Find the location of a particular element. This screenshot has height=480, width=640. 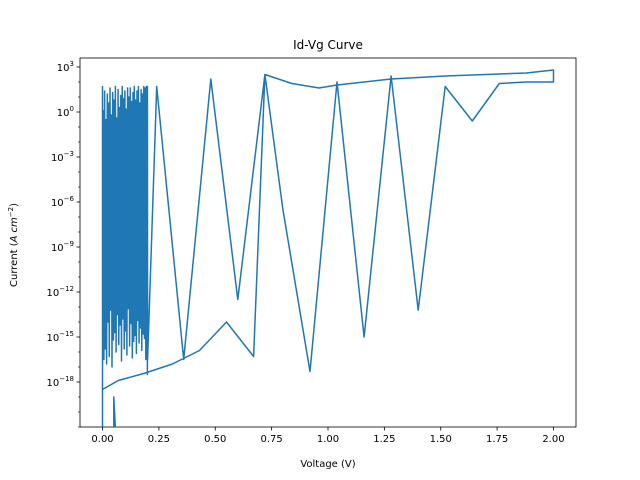

y-axis-label: Current (Acm−2) is located at coordinates (13, 245).